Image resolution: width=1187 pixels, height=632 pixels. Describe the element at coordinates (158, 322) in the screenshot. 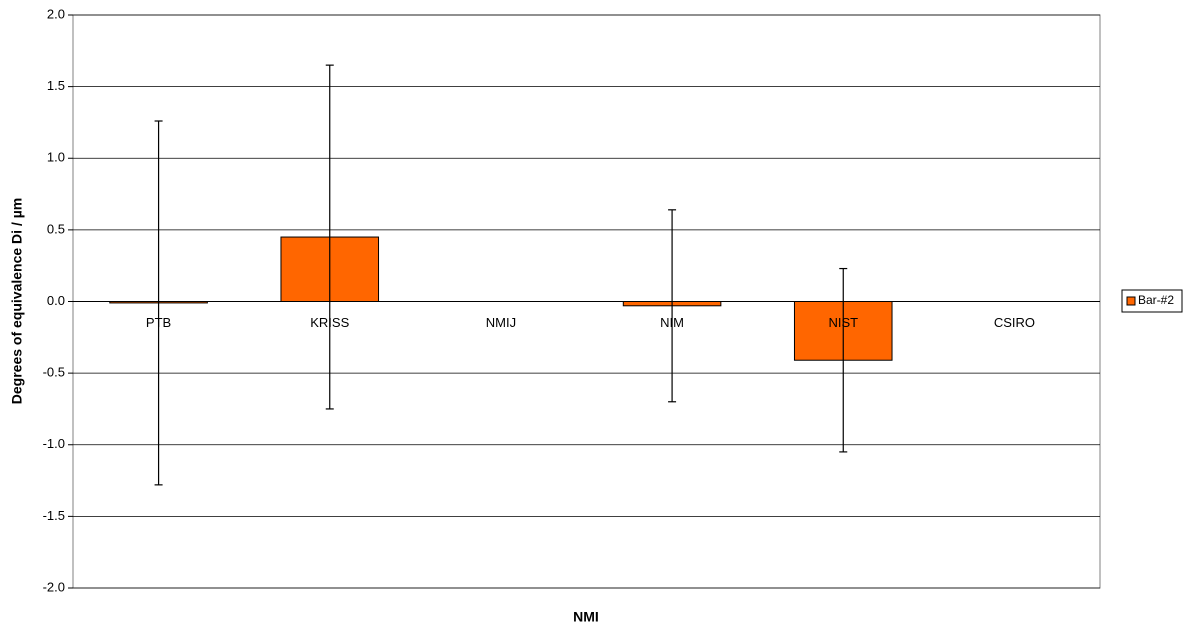

I see `x-tick-label: PTB` at that location.